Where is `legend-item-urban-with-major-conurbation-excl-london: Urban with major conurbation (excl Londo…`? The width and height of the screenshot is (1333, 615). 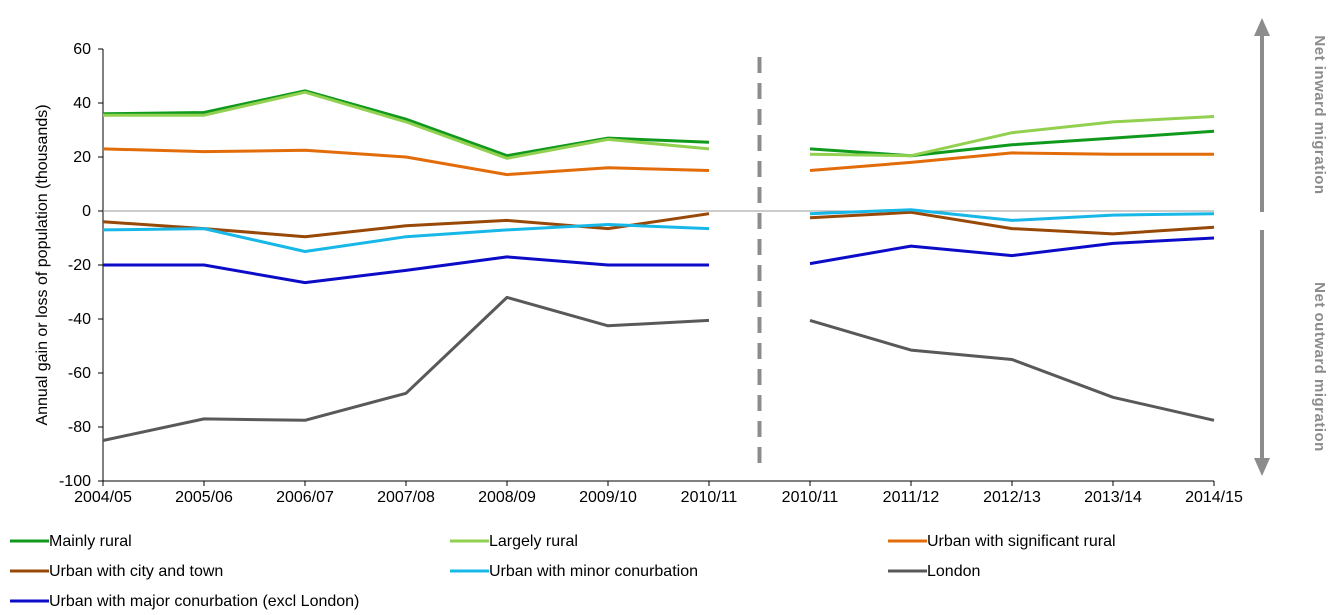
legend-item-urban-with-major-conurbation-excl-london: Urban with major conurbation (excl Londo… is located at coordinates (184, 601).